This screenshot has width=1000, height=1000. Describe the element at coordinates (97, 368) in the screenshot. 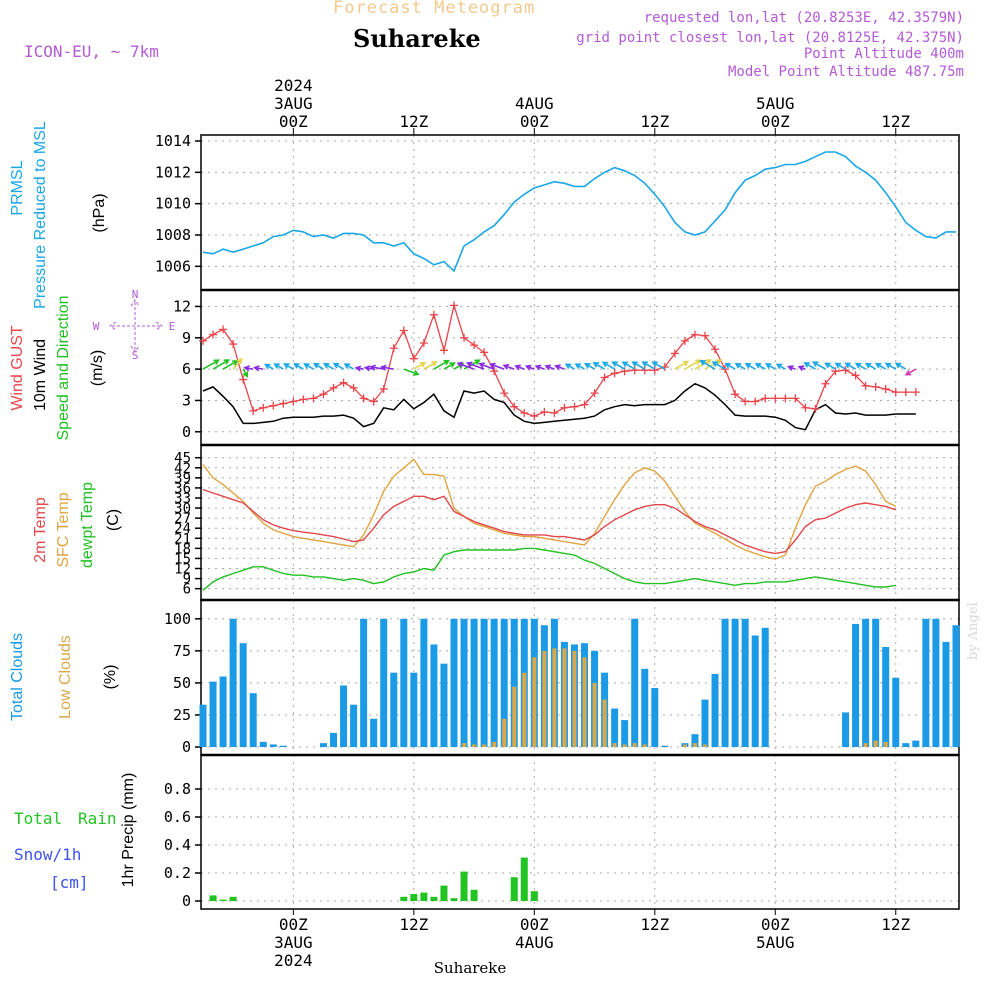

I see `wind-unit: (m/s)` at that location.